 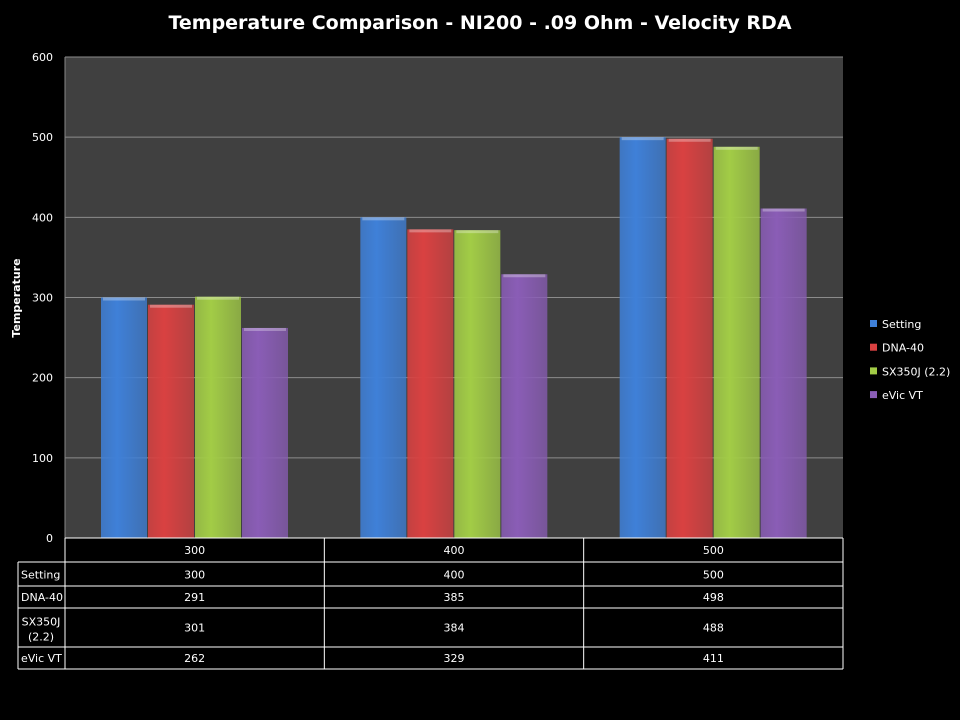 I want to click on table-cell: 411, so click(x=713, y=658).